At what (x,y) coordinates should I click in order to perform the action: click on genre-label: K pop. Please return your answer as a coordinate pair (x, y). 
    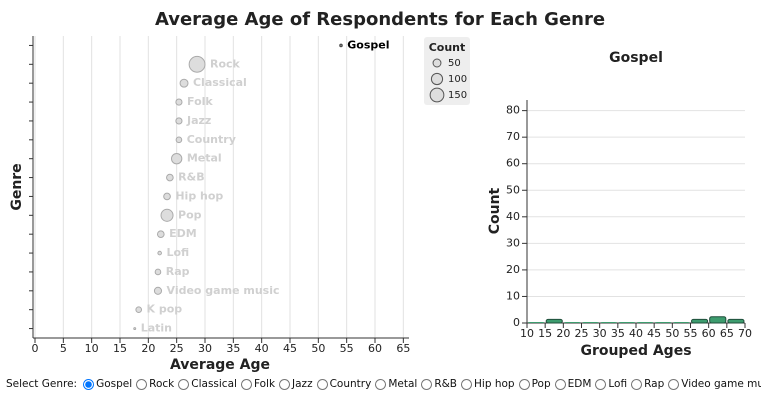
    Looking at the image, I should click on (165, 309).